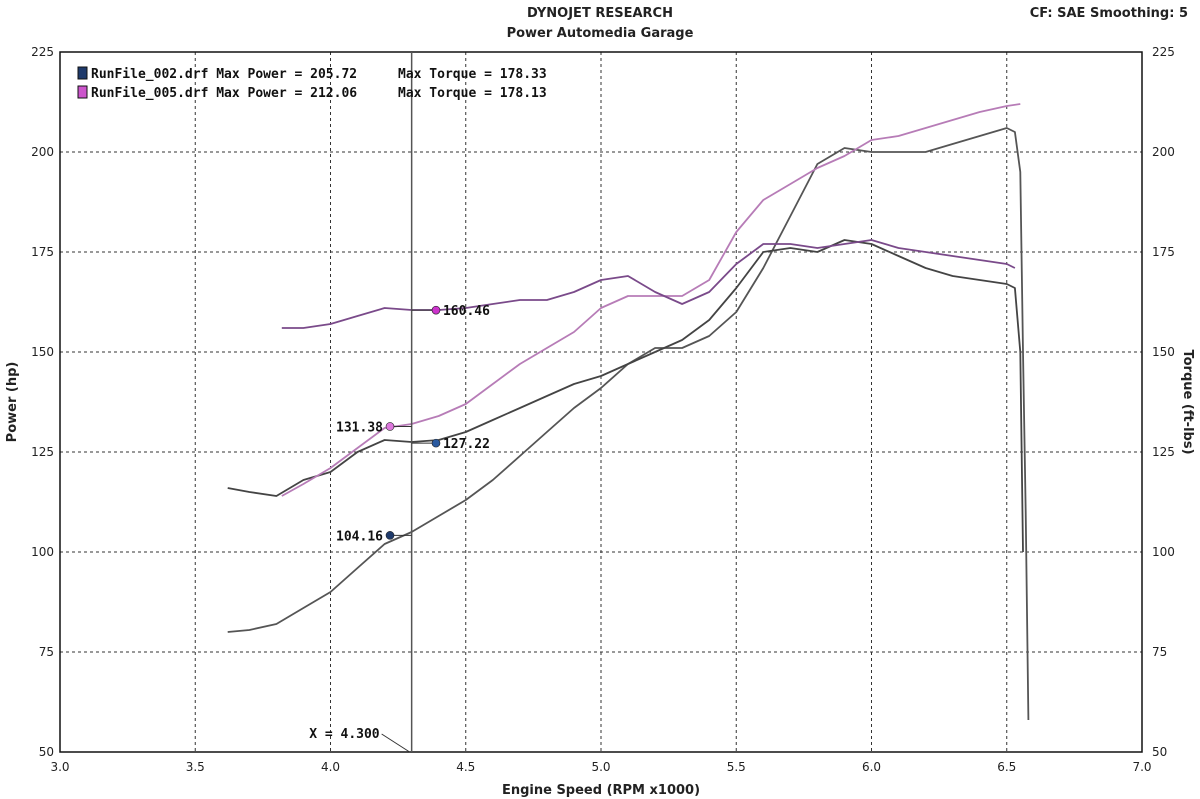 The width and height of the screenshot is (1200, 799). I want to click on y-tick-label-left: 200, so click(42, 152).